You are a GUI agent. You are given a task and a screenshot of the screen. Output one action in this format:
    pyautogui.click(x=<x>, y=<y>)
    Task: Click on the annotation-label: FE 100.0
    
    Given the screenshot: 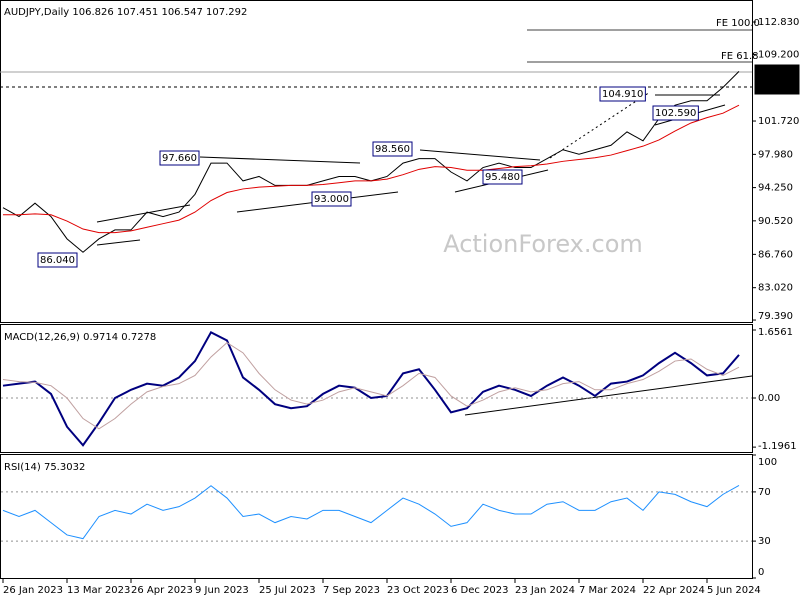 What is the action you would take?
    pyautogui.click(x=738, y=23)
    